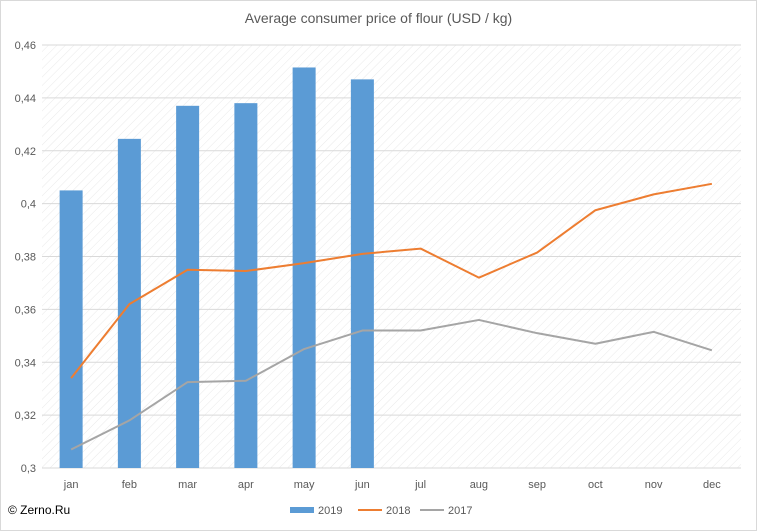  Describe the element at coordinates (25, 310) in the screenshot. I see `y-tick-label: 0,36` at that location.